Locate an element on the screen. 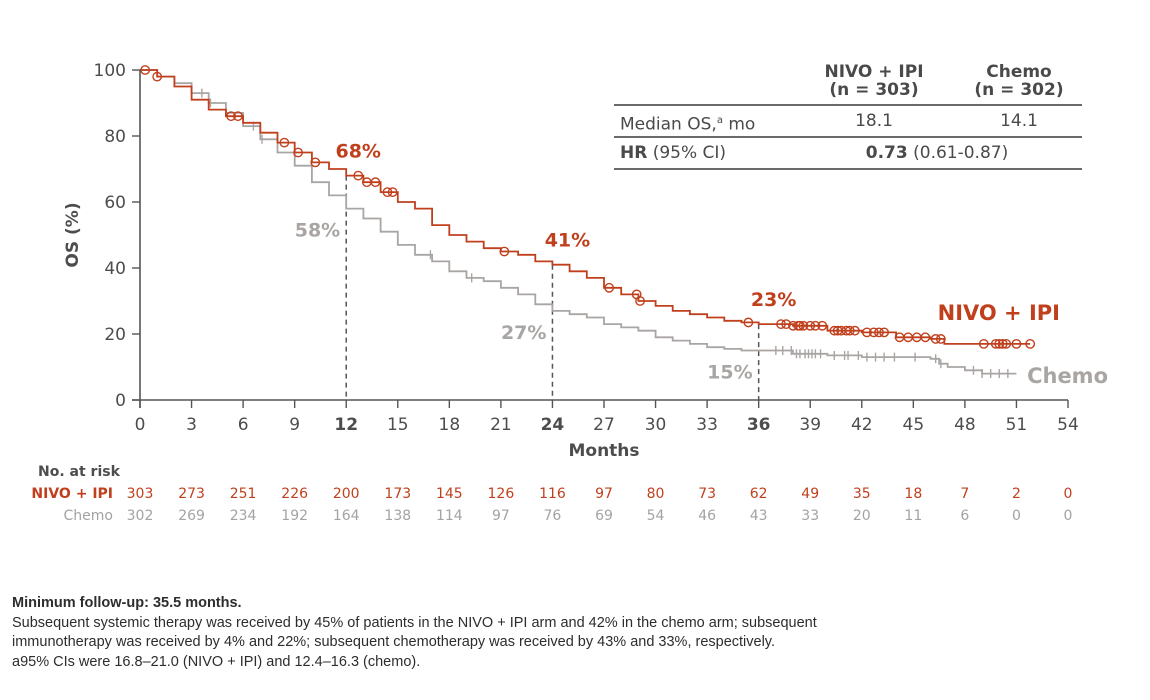 This screenshot has height=700, width=1150. legend-chemo: Chemo is located at coordinates (1067, 376).